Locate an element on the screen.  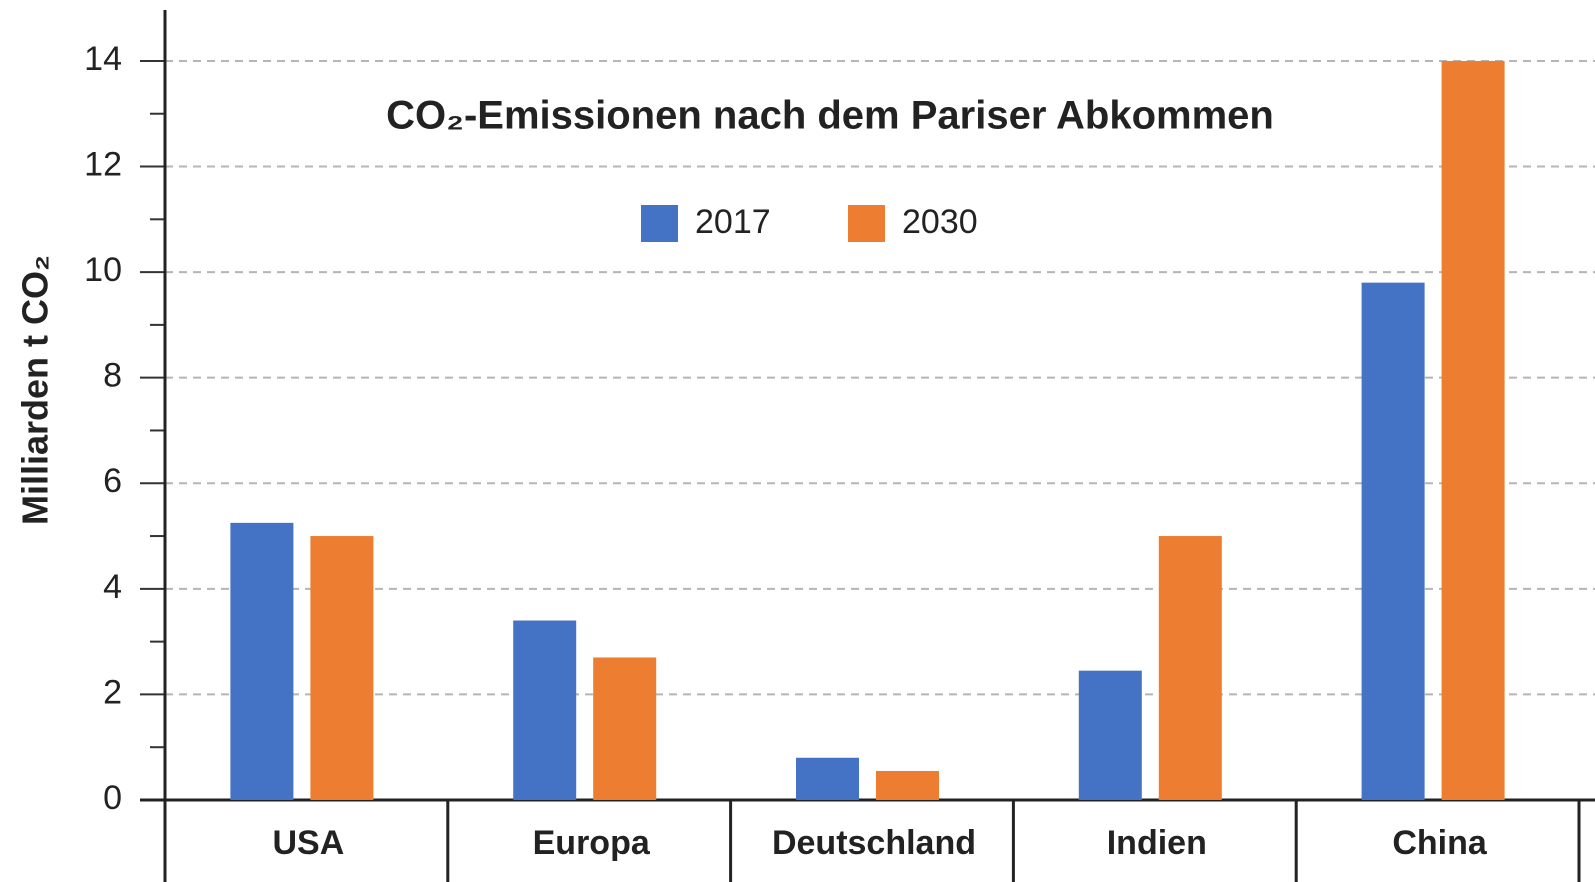
y-tick-label: 4 is located at coordinates (112, 587).